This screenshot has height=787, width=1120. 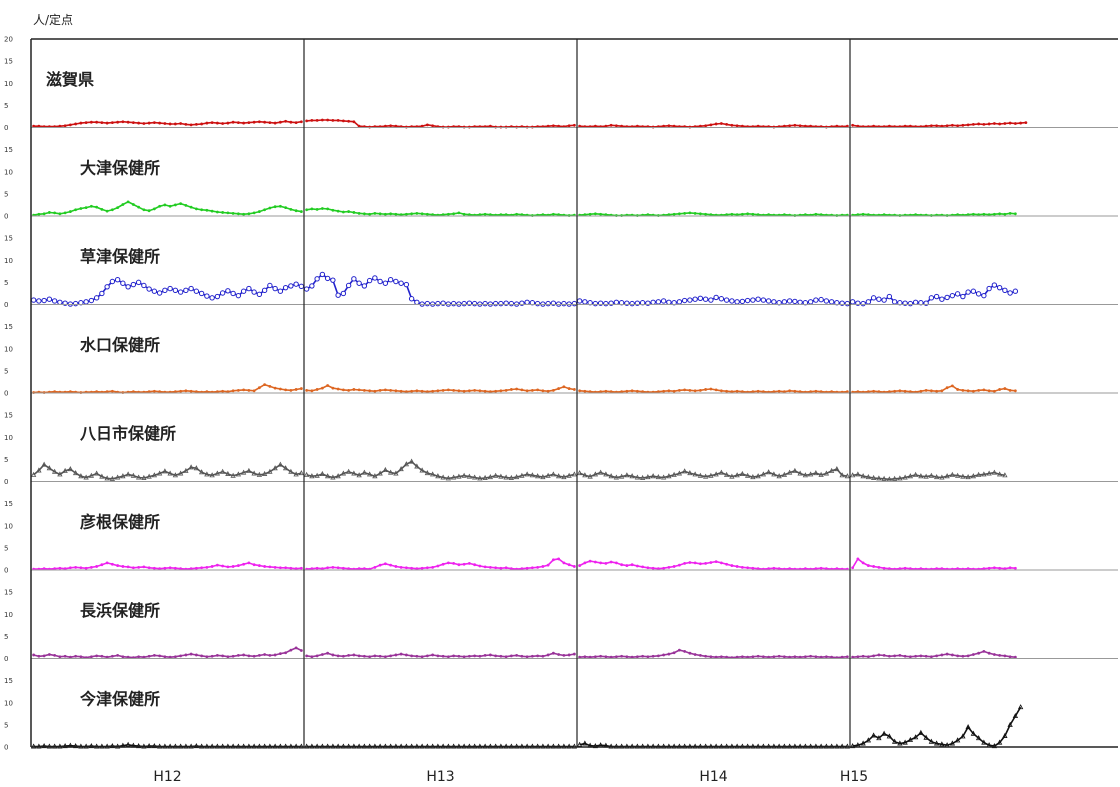 What do you see at coordinates (854, 777) in the screenshot?
I see `x-tick-label-H15: H15` at bounding box center [854, 777].